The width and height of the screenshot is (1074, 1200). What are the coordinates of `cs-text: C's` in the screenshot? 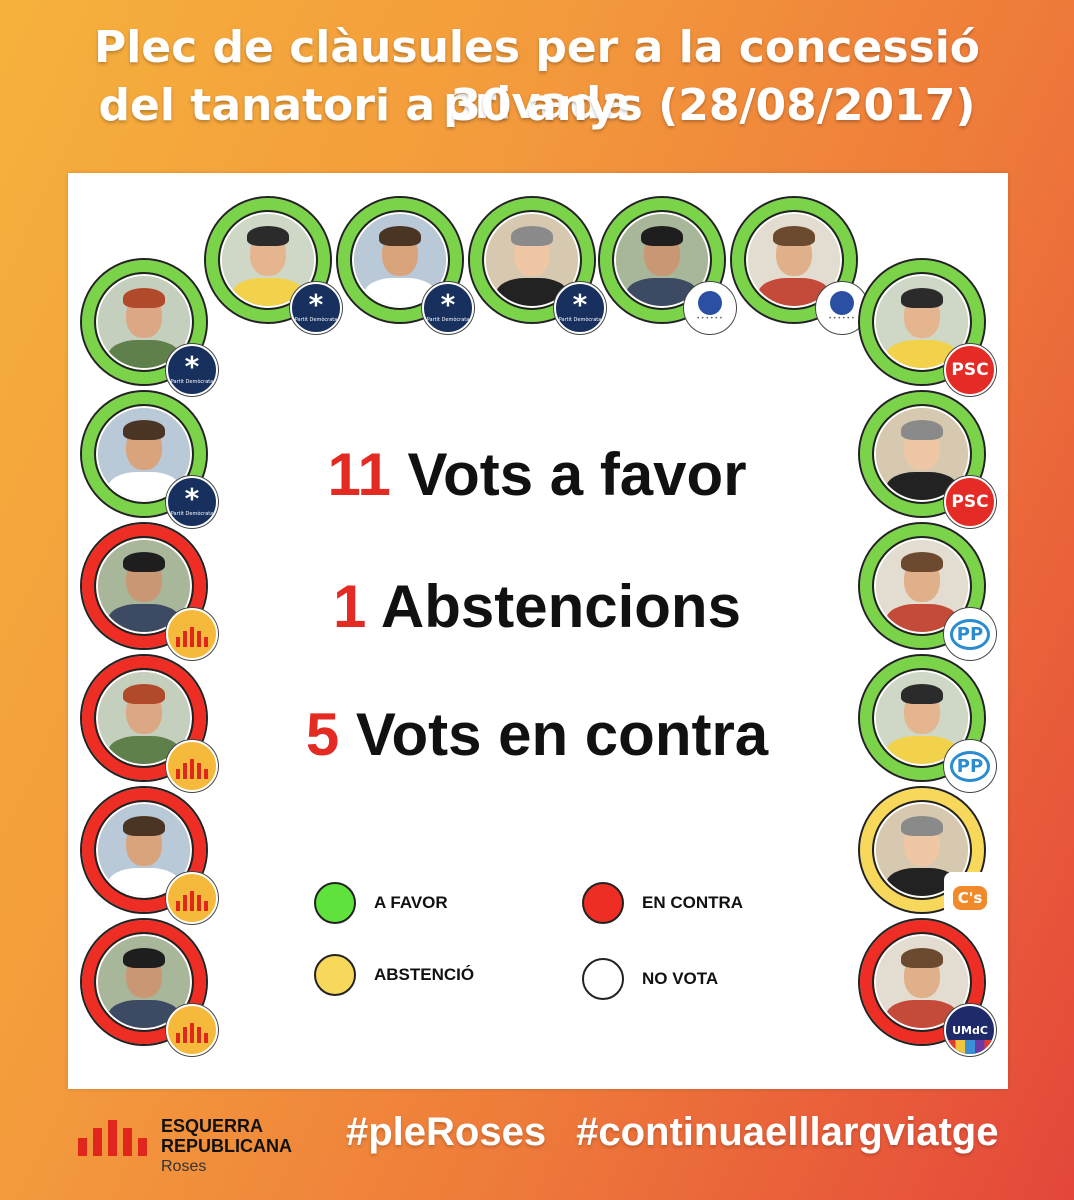 It's located at (970, 898).